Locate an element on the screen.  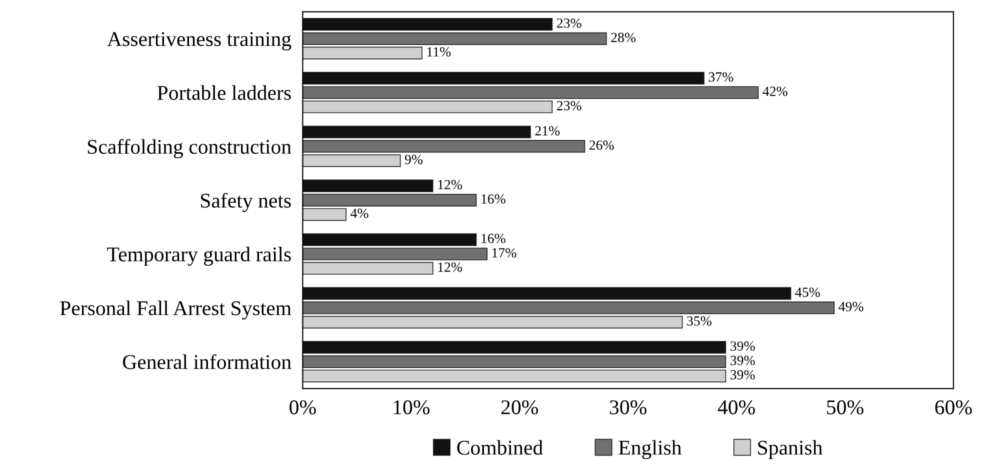
data-label: 35% is located at coordinates (699, 321).